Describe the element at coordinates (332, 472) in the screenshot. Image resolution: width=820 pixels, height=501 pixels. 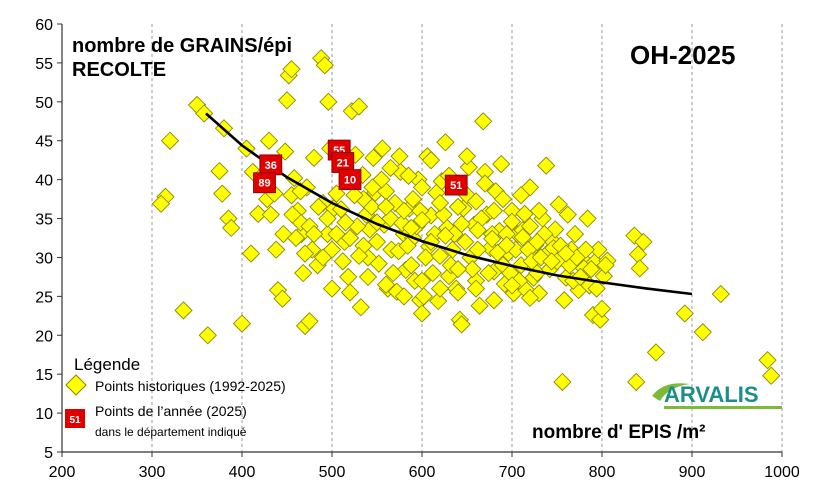
I see `x-tick-label-500: 500` at that location.